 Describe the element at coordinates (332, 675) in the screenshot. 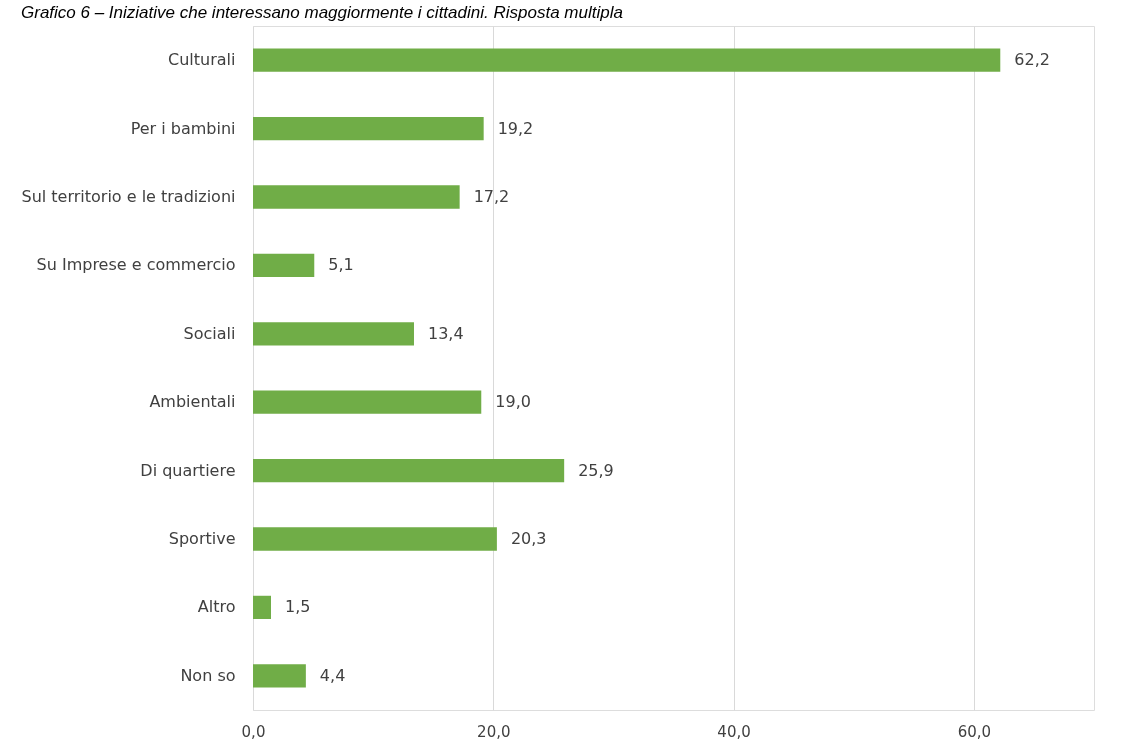

I see `data-label: 4,4` at that location.